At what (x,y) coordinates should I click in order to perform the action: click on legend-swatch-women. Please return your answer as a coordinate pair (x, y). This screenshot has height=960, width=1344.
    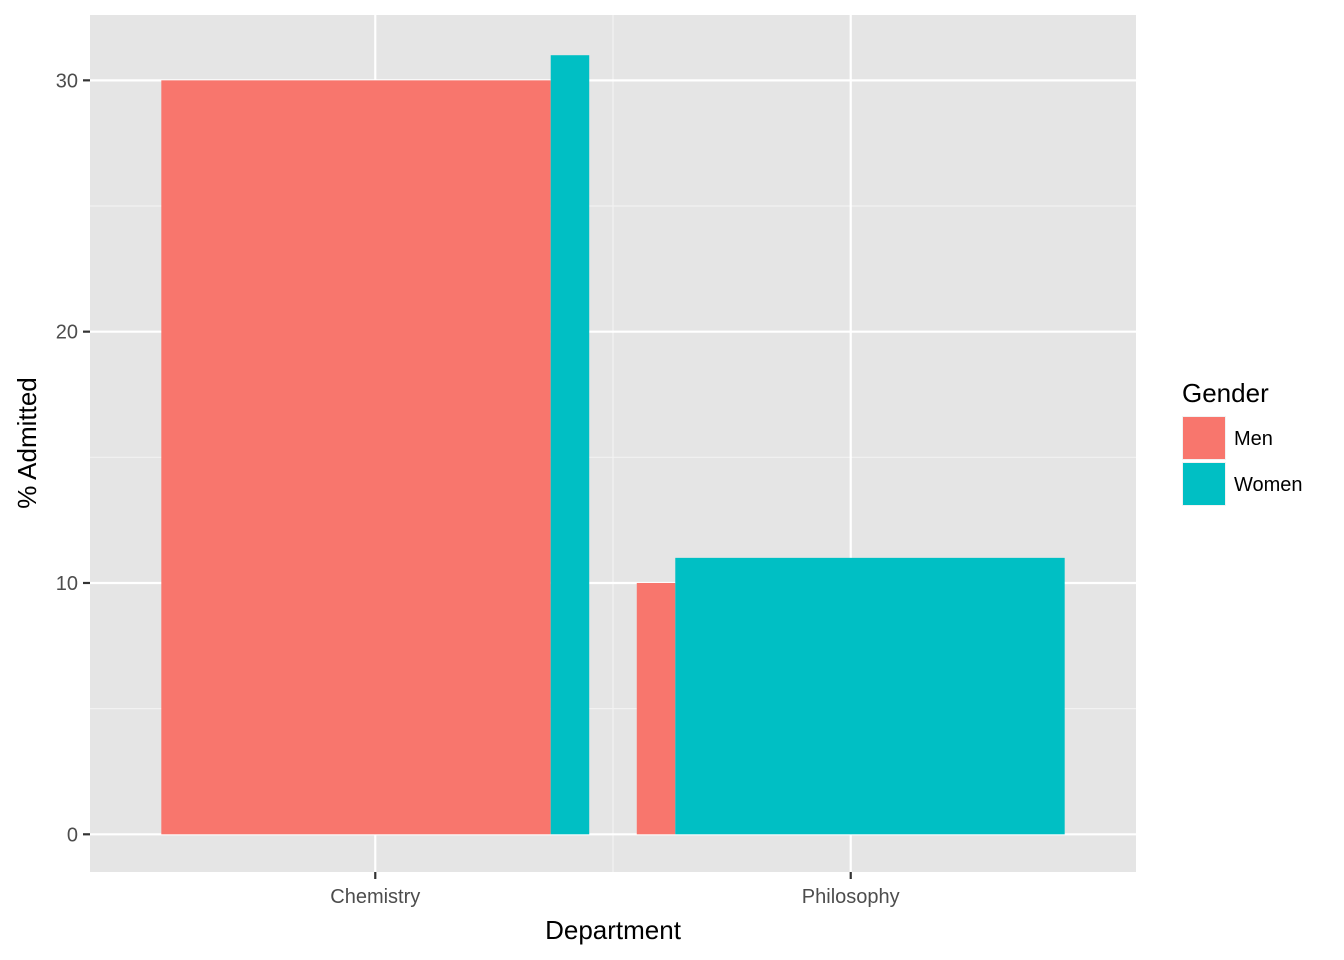
    Looking at the image, I should click on (1204, 484).